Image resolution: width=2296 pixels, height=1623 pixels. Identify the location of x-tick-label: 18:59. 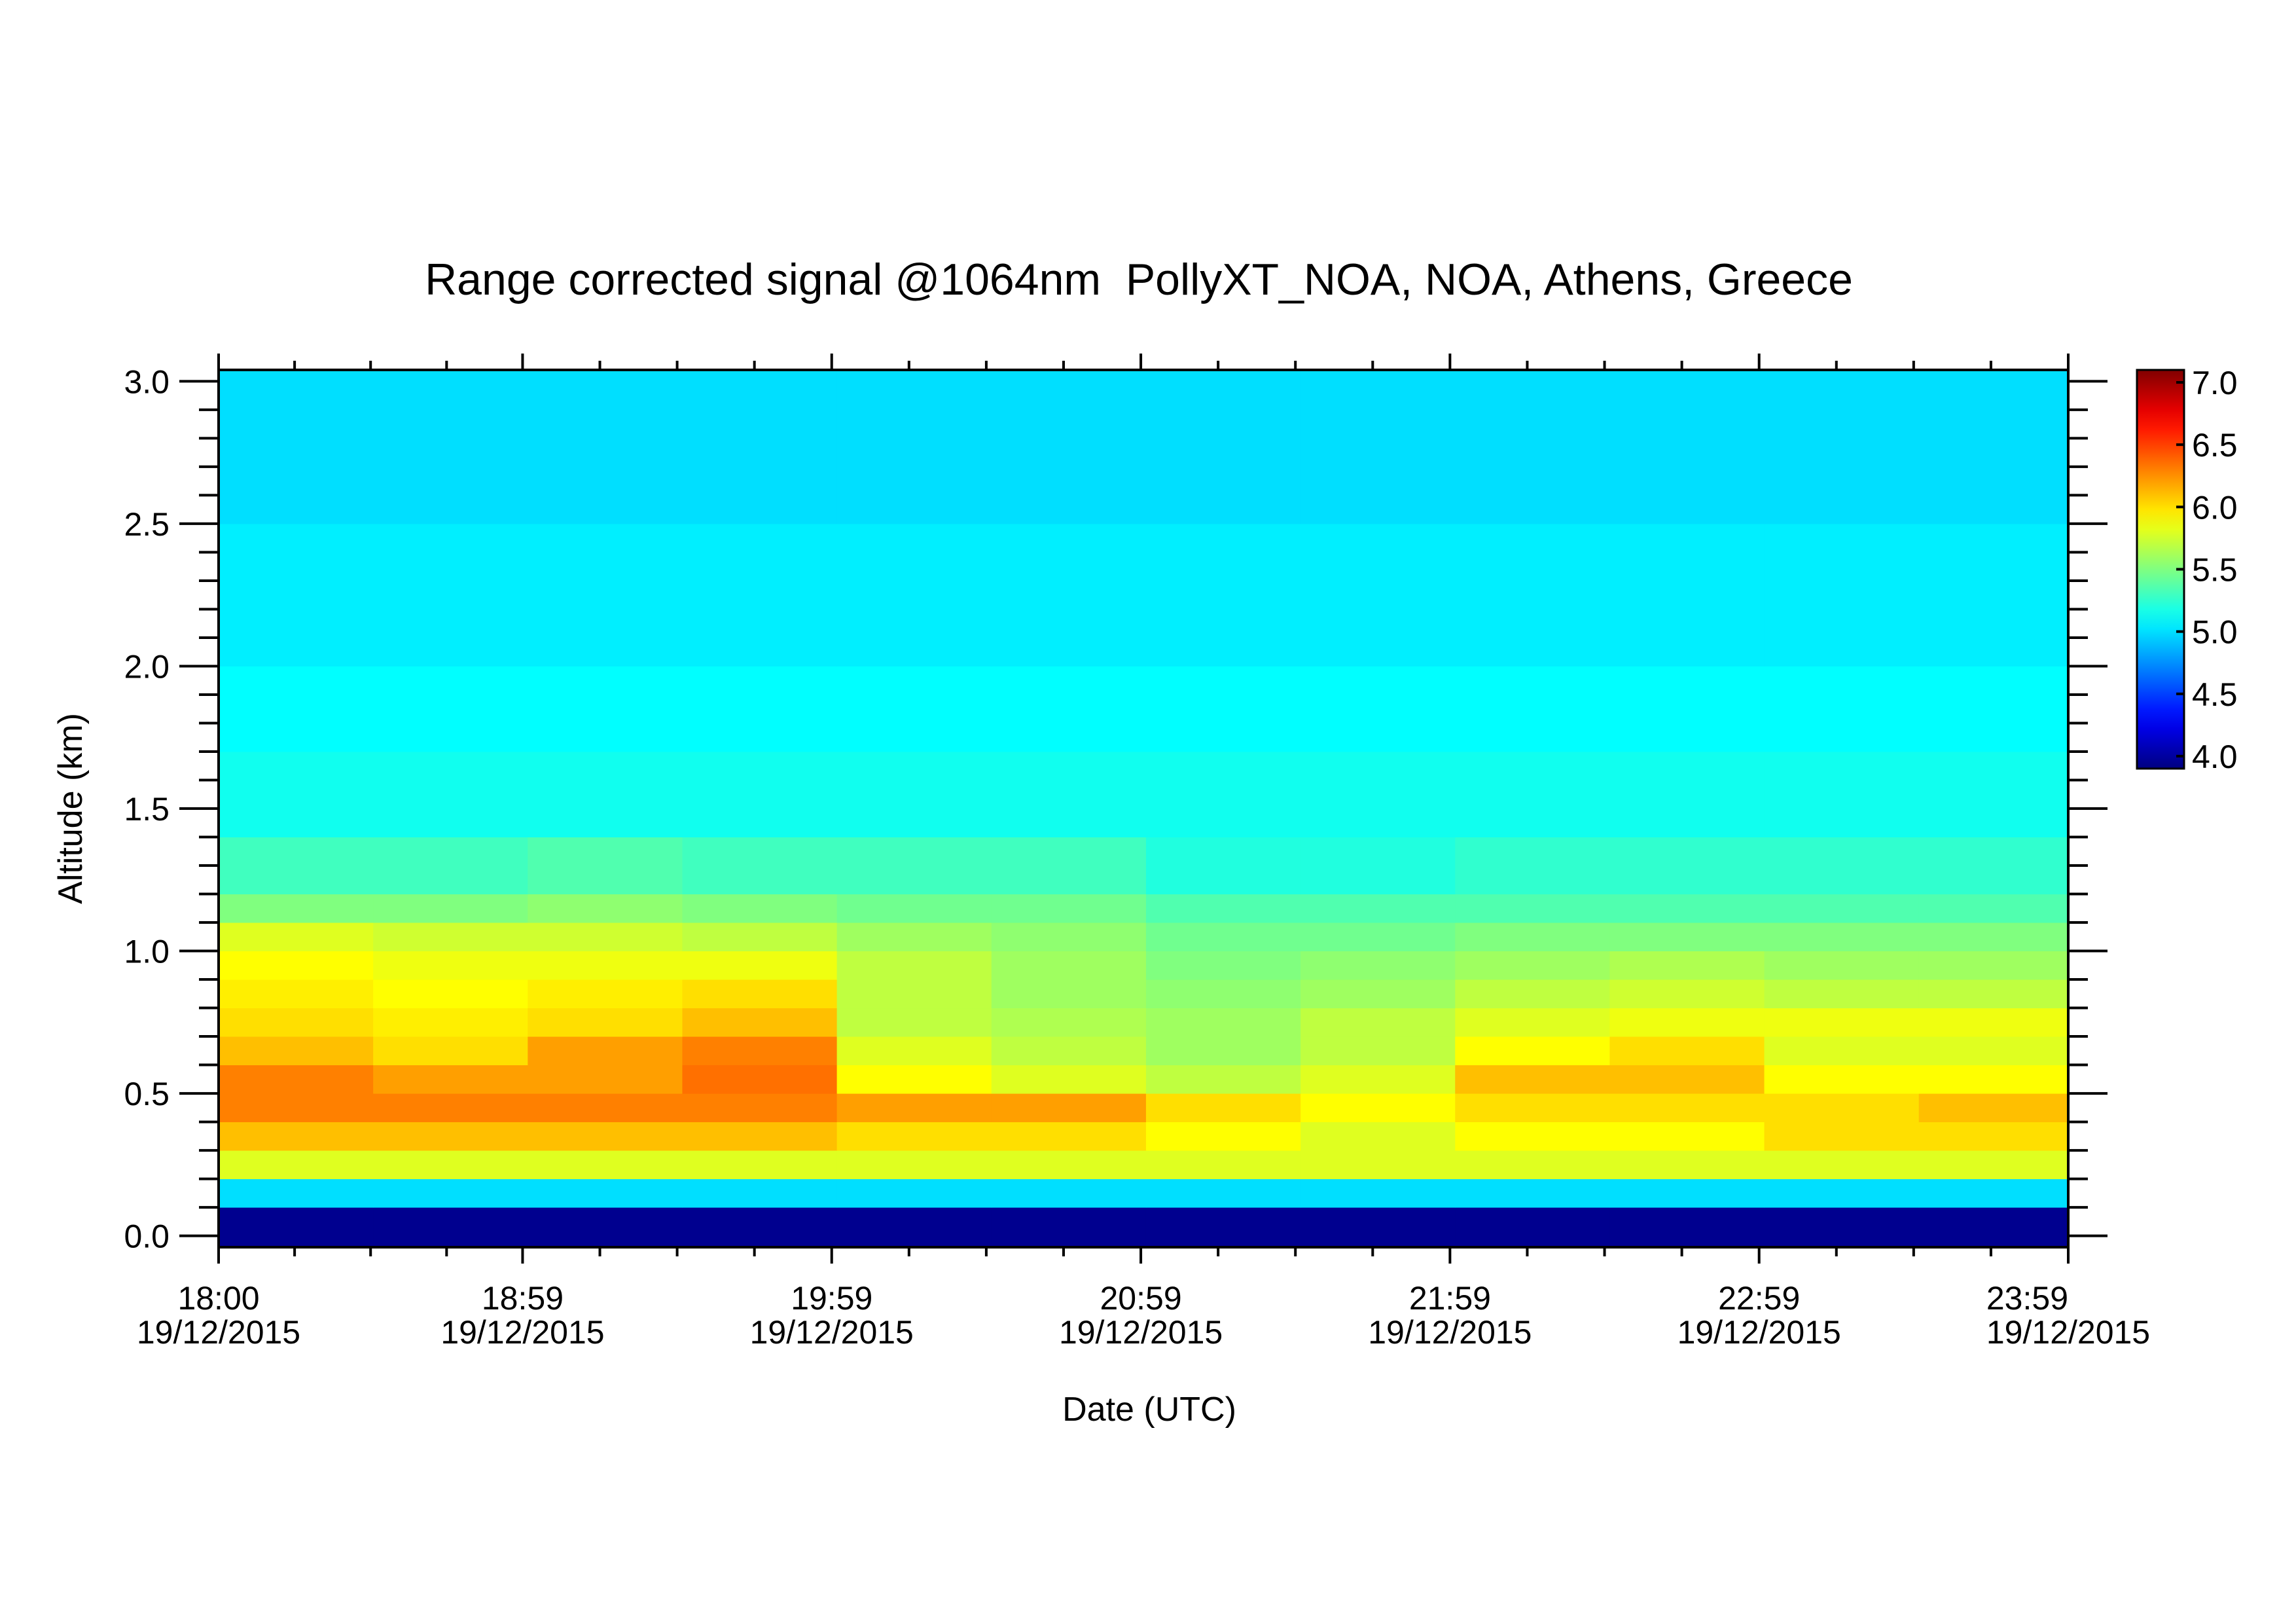
(523, 1298).